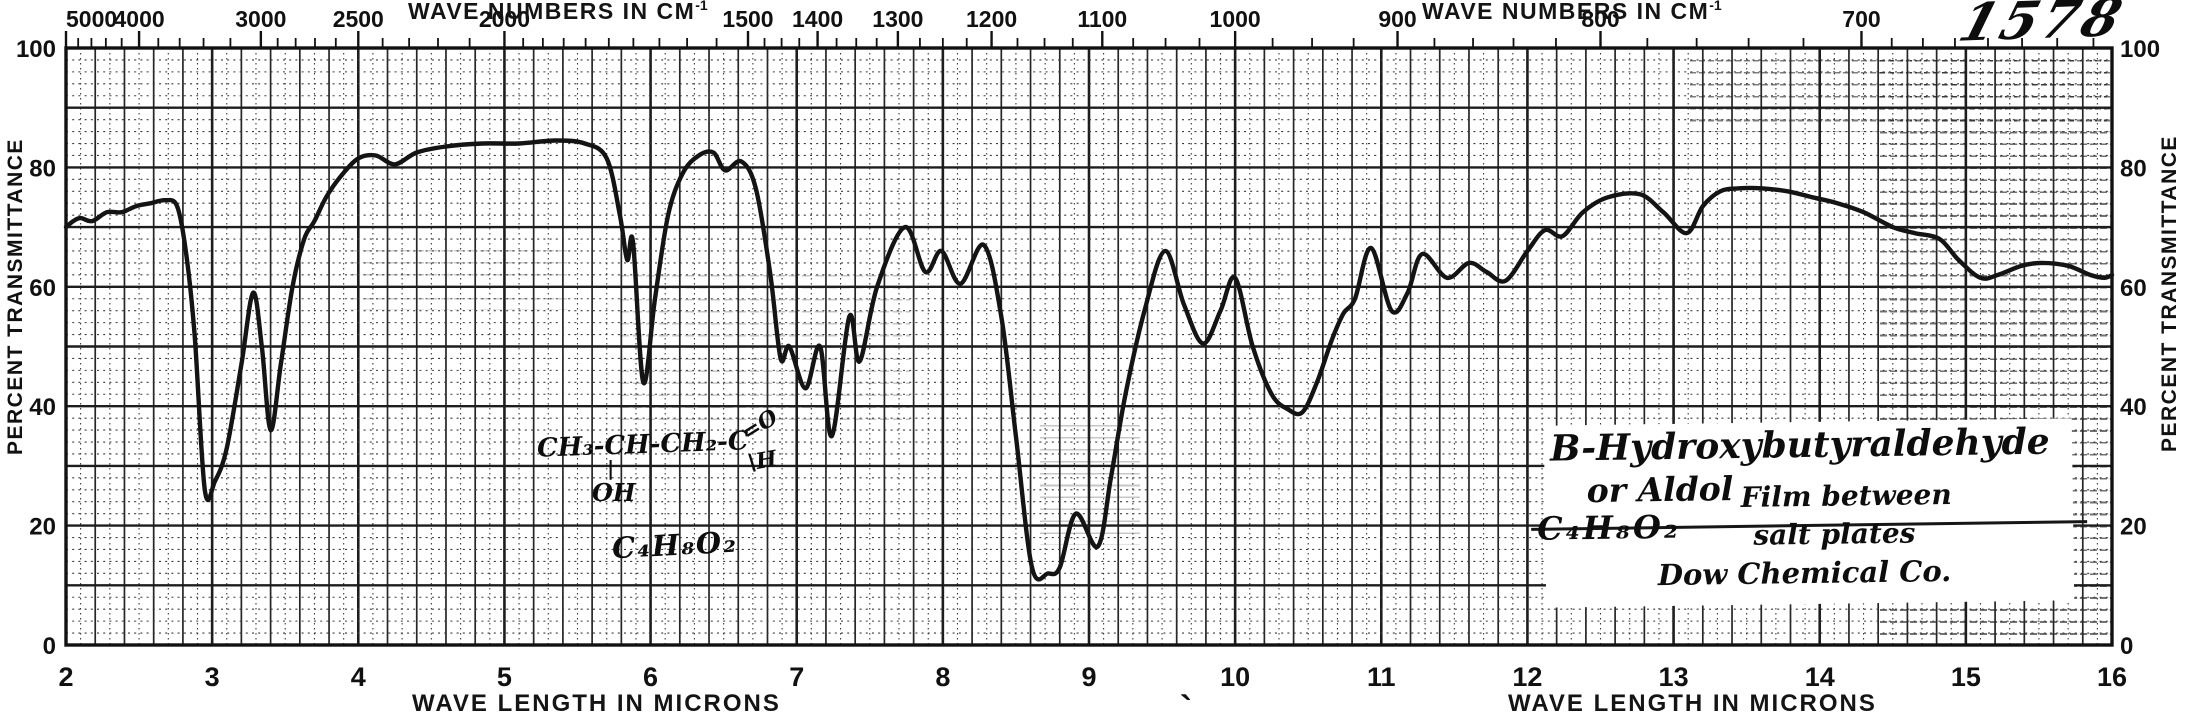  Describe the element at coordinates (260, 19) in the screenshot. I see `svg-text: 3000` at that location.